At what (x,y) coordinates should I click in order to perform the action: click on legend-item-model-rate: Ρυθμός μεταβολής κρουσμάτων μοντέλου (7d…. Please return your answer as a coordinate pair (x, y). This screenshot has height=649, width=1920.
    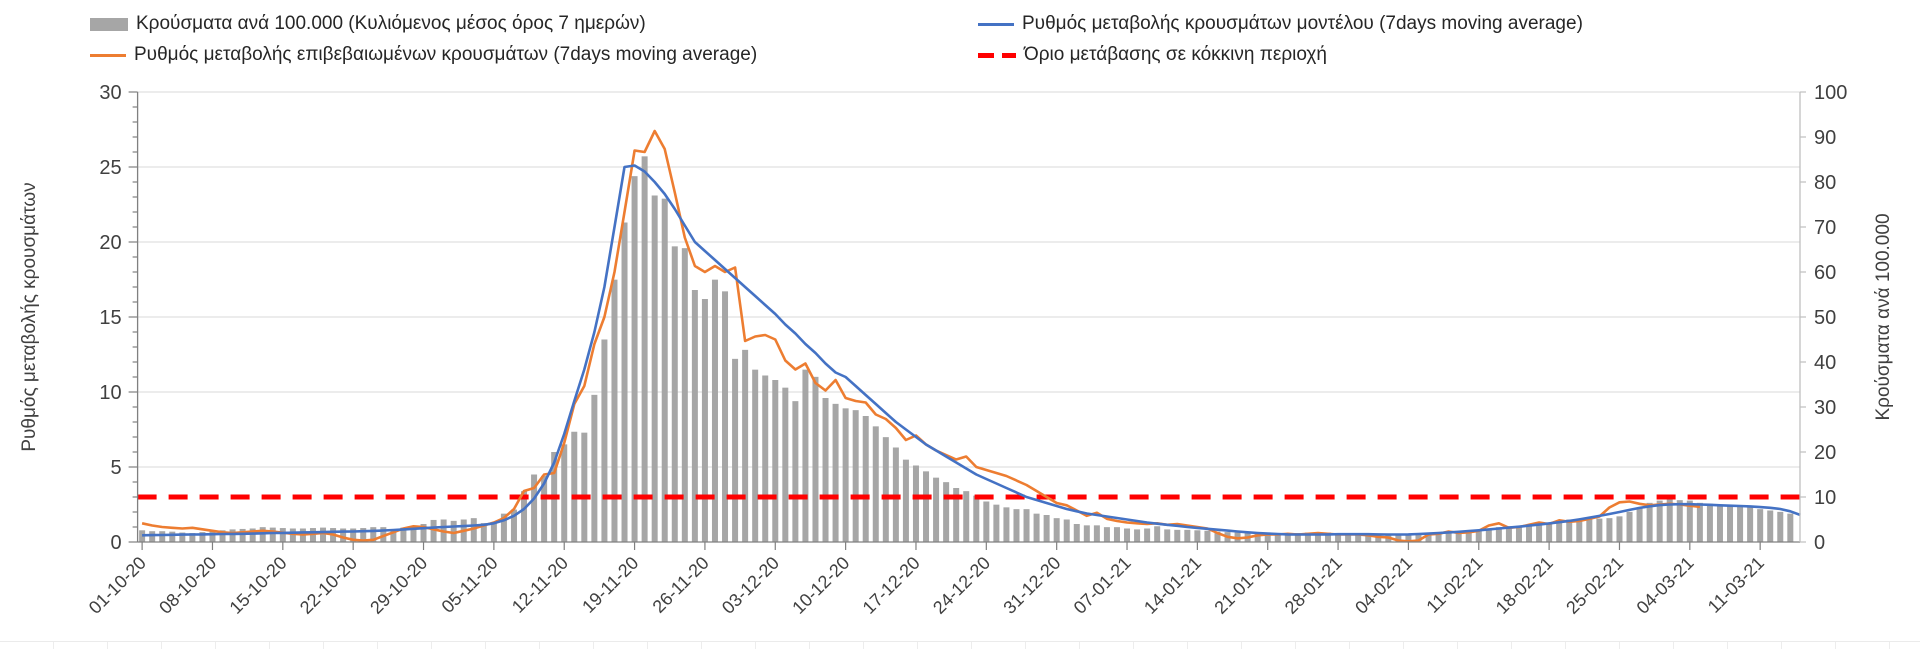
    Looking at the image, I should click on (1280, 24).